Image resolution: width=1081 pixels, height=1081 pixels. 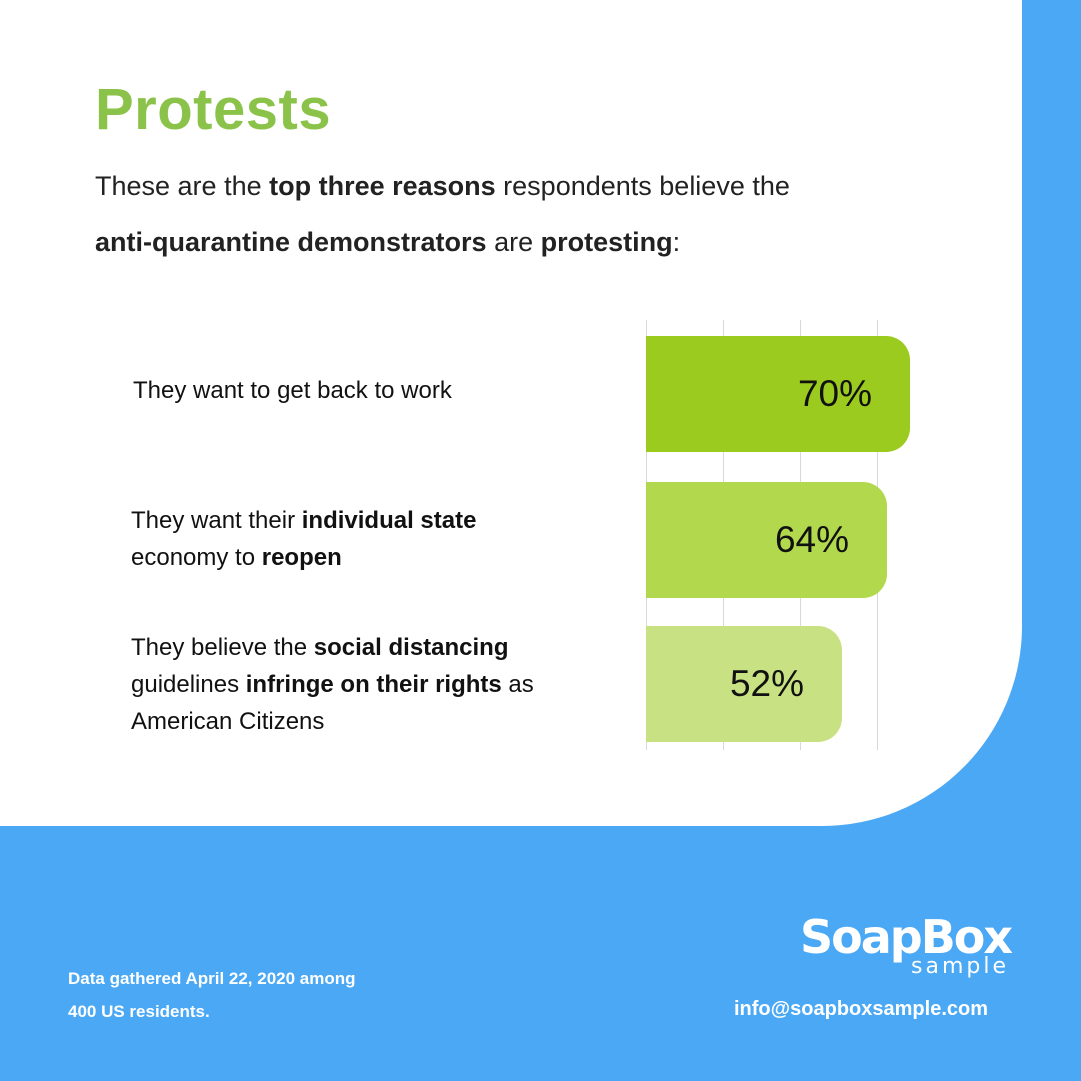 What do you see at coordinates (139, 1011) in the screenshot?
I see `footnote-line: 400 US residents.` at bounding box center [139, 1011].